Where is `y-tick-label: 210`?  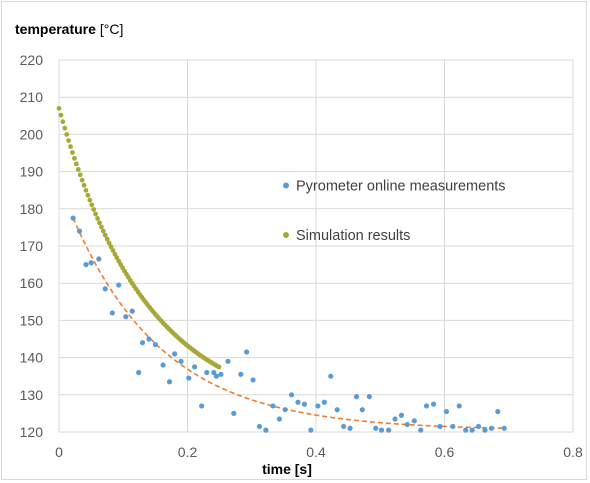 y-tick-label: 210 is located at coordinates (32, 97).